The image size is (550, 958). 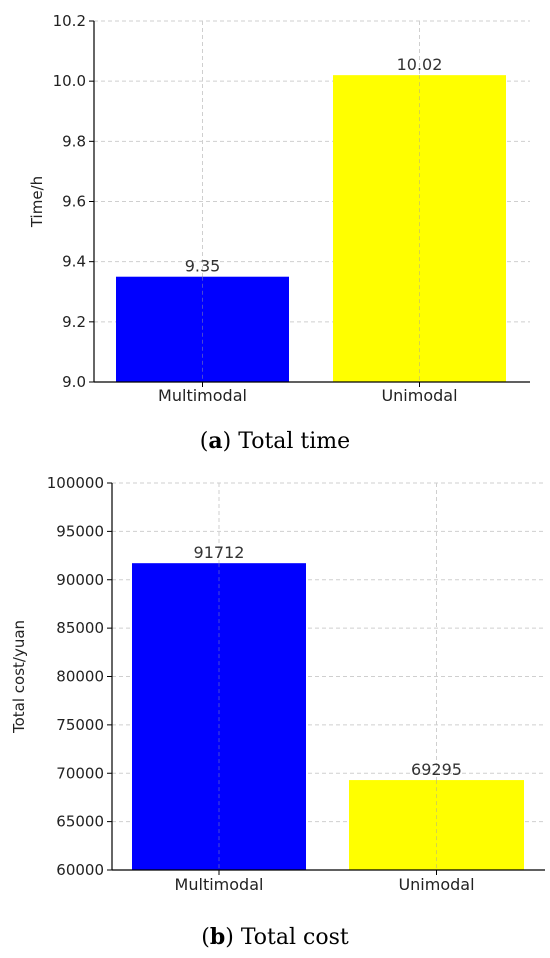 I want to click on y-axis-title: Total cost/yuan, so click(x=19, y=677).